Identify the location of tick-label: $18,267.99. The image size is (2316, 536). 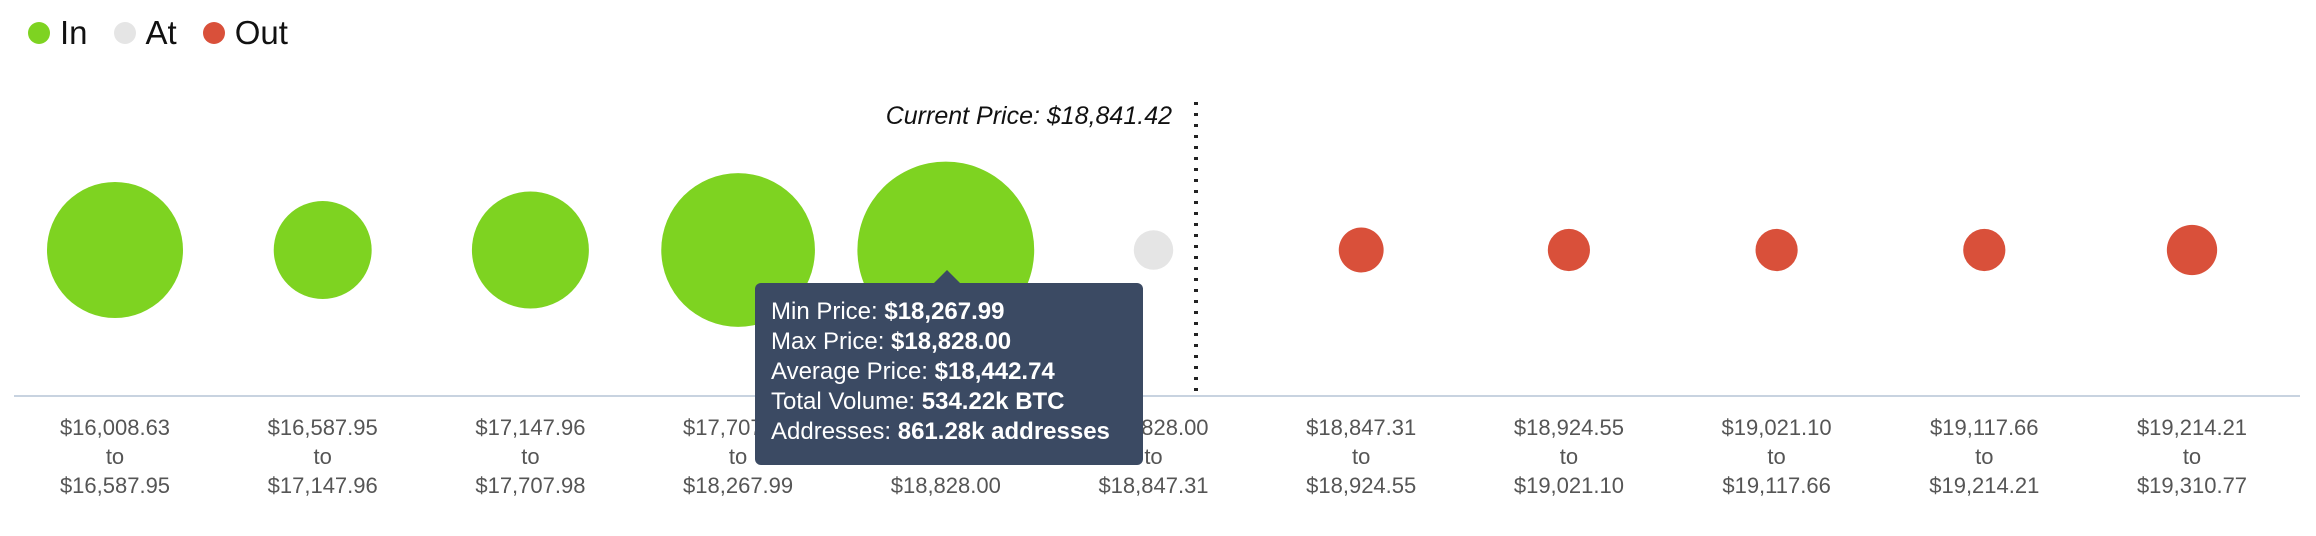
(738, 485).